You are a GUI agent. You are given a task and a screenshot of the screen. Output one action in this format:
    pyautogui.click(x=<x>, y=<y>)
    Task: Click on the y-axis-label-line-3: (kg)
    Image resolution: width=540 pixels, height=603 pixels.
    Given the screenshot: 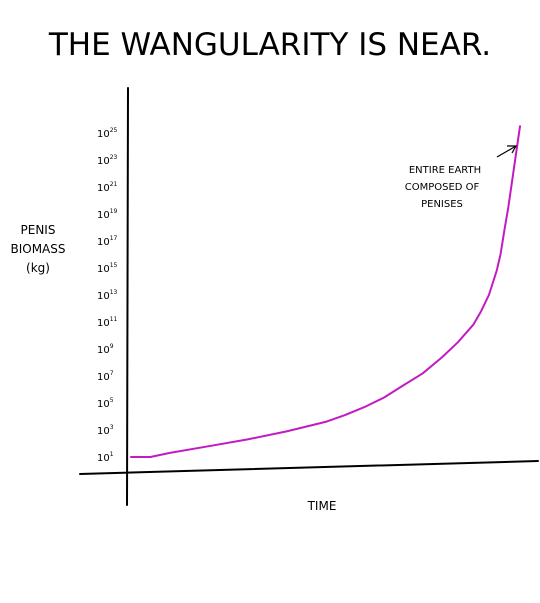 What is the action you would take?
    pyautogui.click(x=38, y=268)
    